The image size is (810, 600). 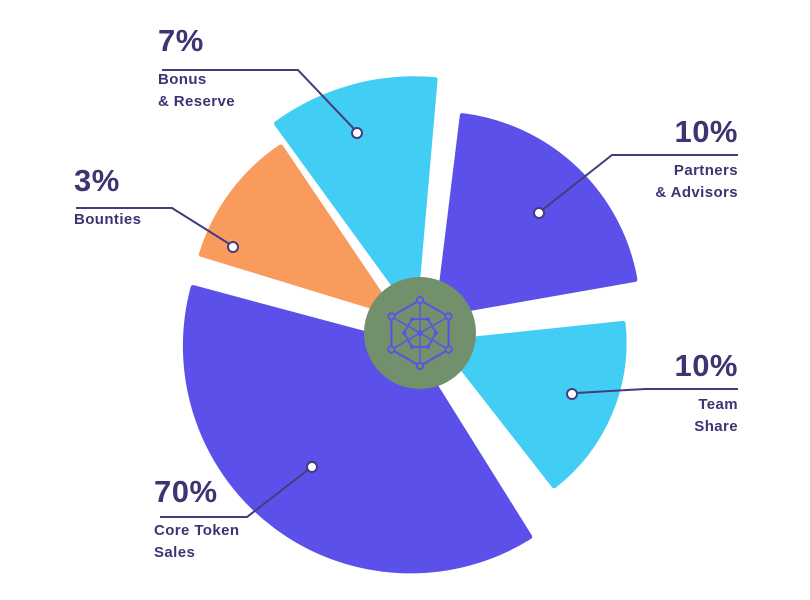 I want to click on slice-name-line: Bonus, so click(x=182, y=80).